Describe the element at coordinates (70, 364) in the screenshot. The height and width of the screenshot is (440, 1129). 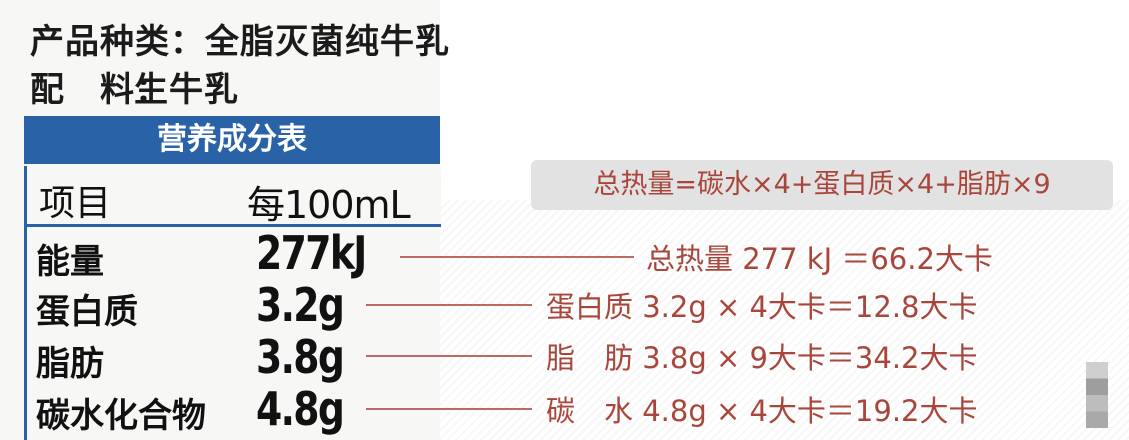
I see `nutrient-name-fat: 脂肪` at that location.